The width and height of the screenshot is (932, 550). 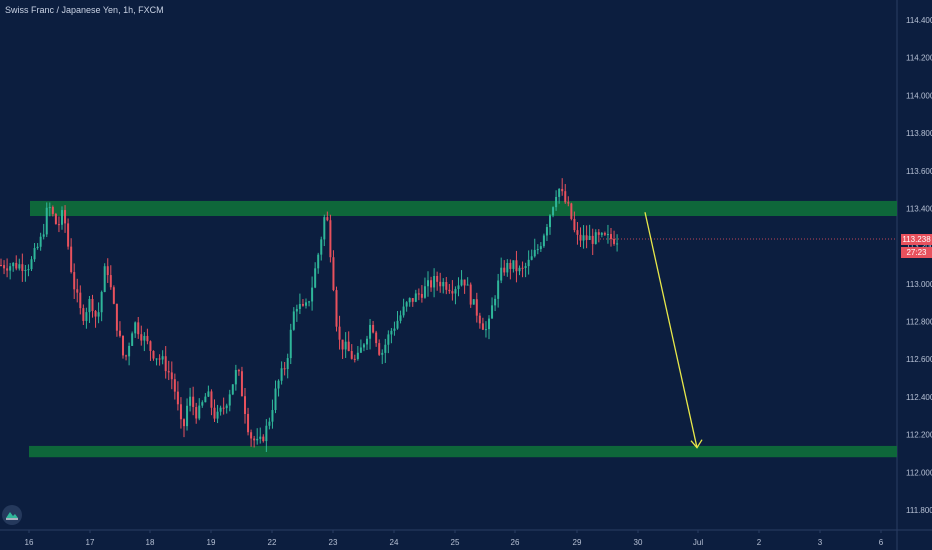 I want to click on y-tick-label-7: 113.000, so click(x=919, y=284).